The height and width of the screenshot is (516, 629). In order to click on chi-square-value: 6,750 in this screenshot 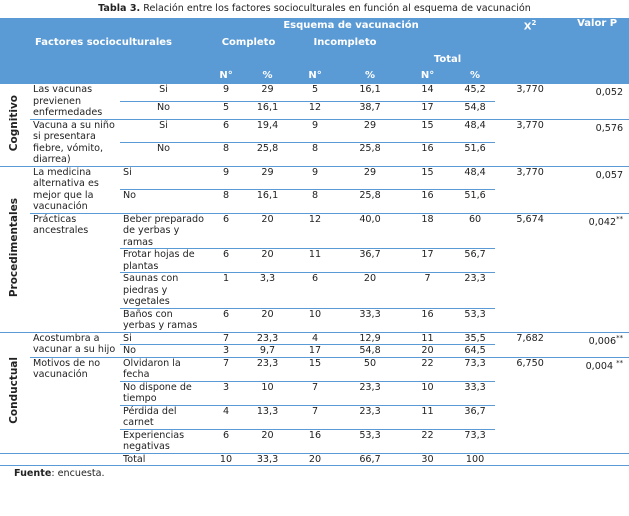, I will do `click(530, 405)`.